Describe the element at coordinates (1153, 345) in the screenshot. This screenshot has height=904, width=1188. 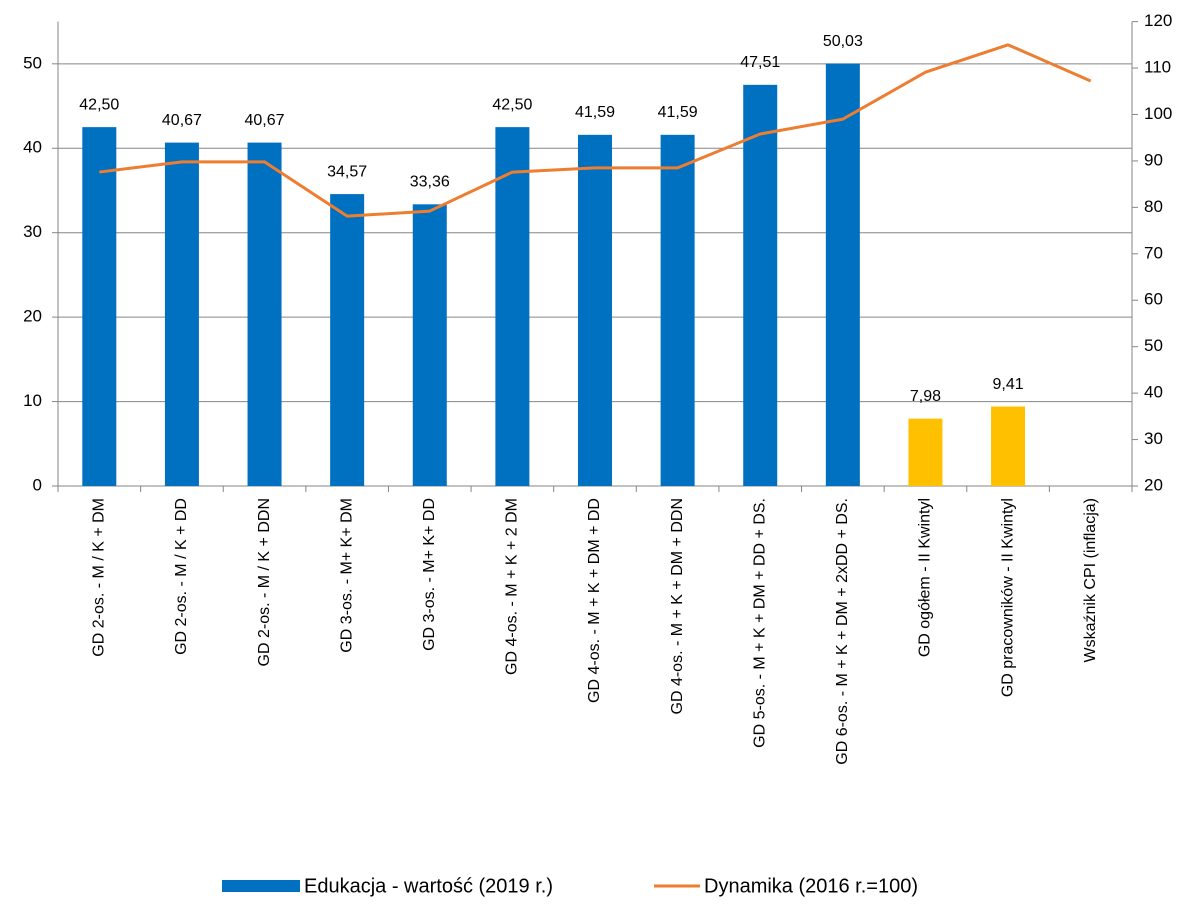
I see `y2-tick-label: 50` at that location.